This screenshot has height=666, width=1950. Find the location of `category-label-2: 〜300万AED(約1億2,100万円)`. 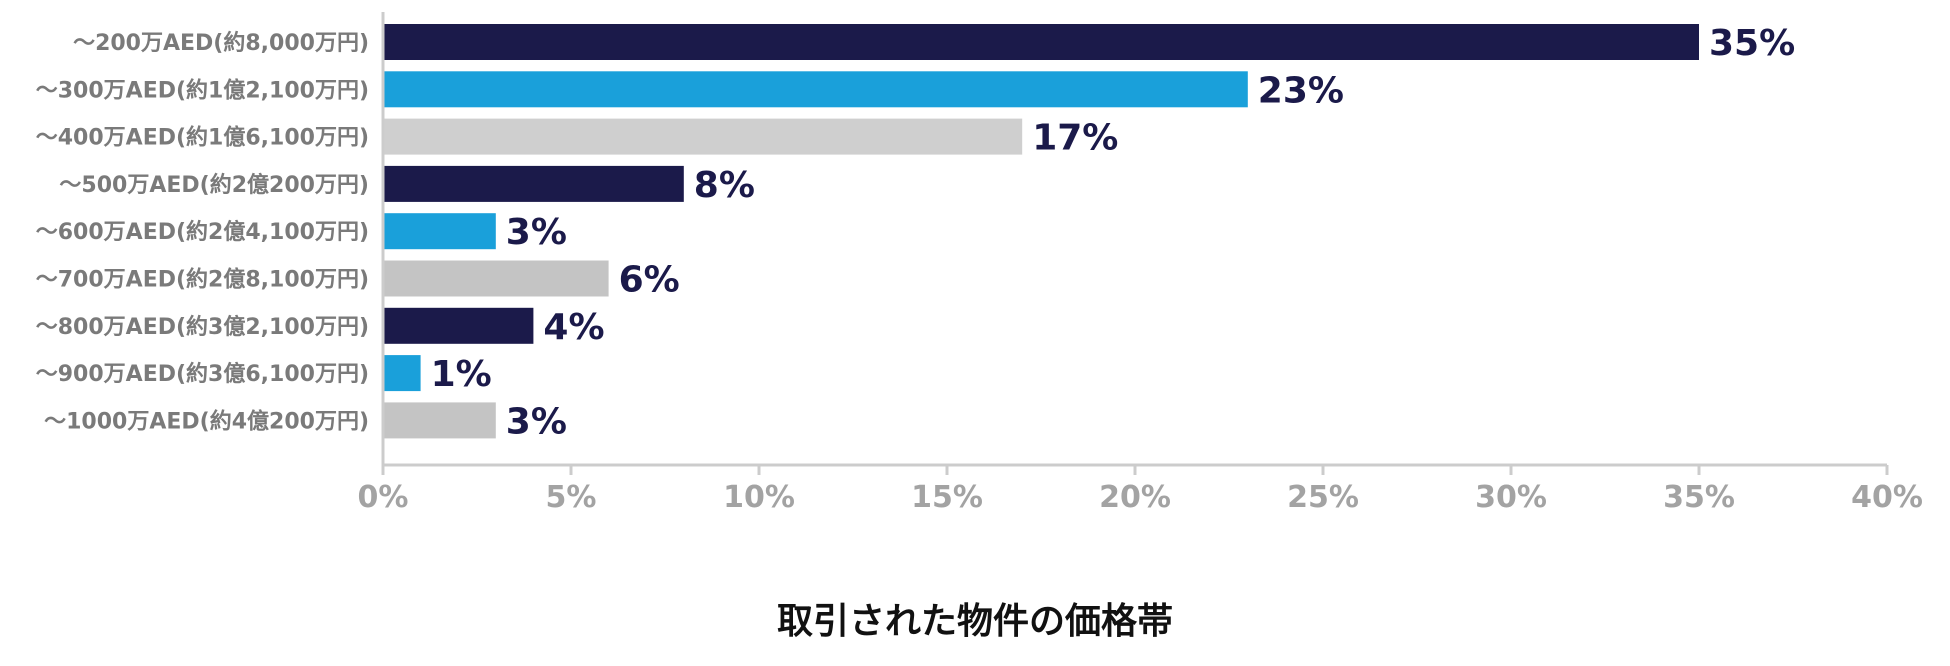

category-label-2: 〜300万AED(約1億2,100万円) is located at coordinates (202, 90).